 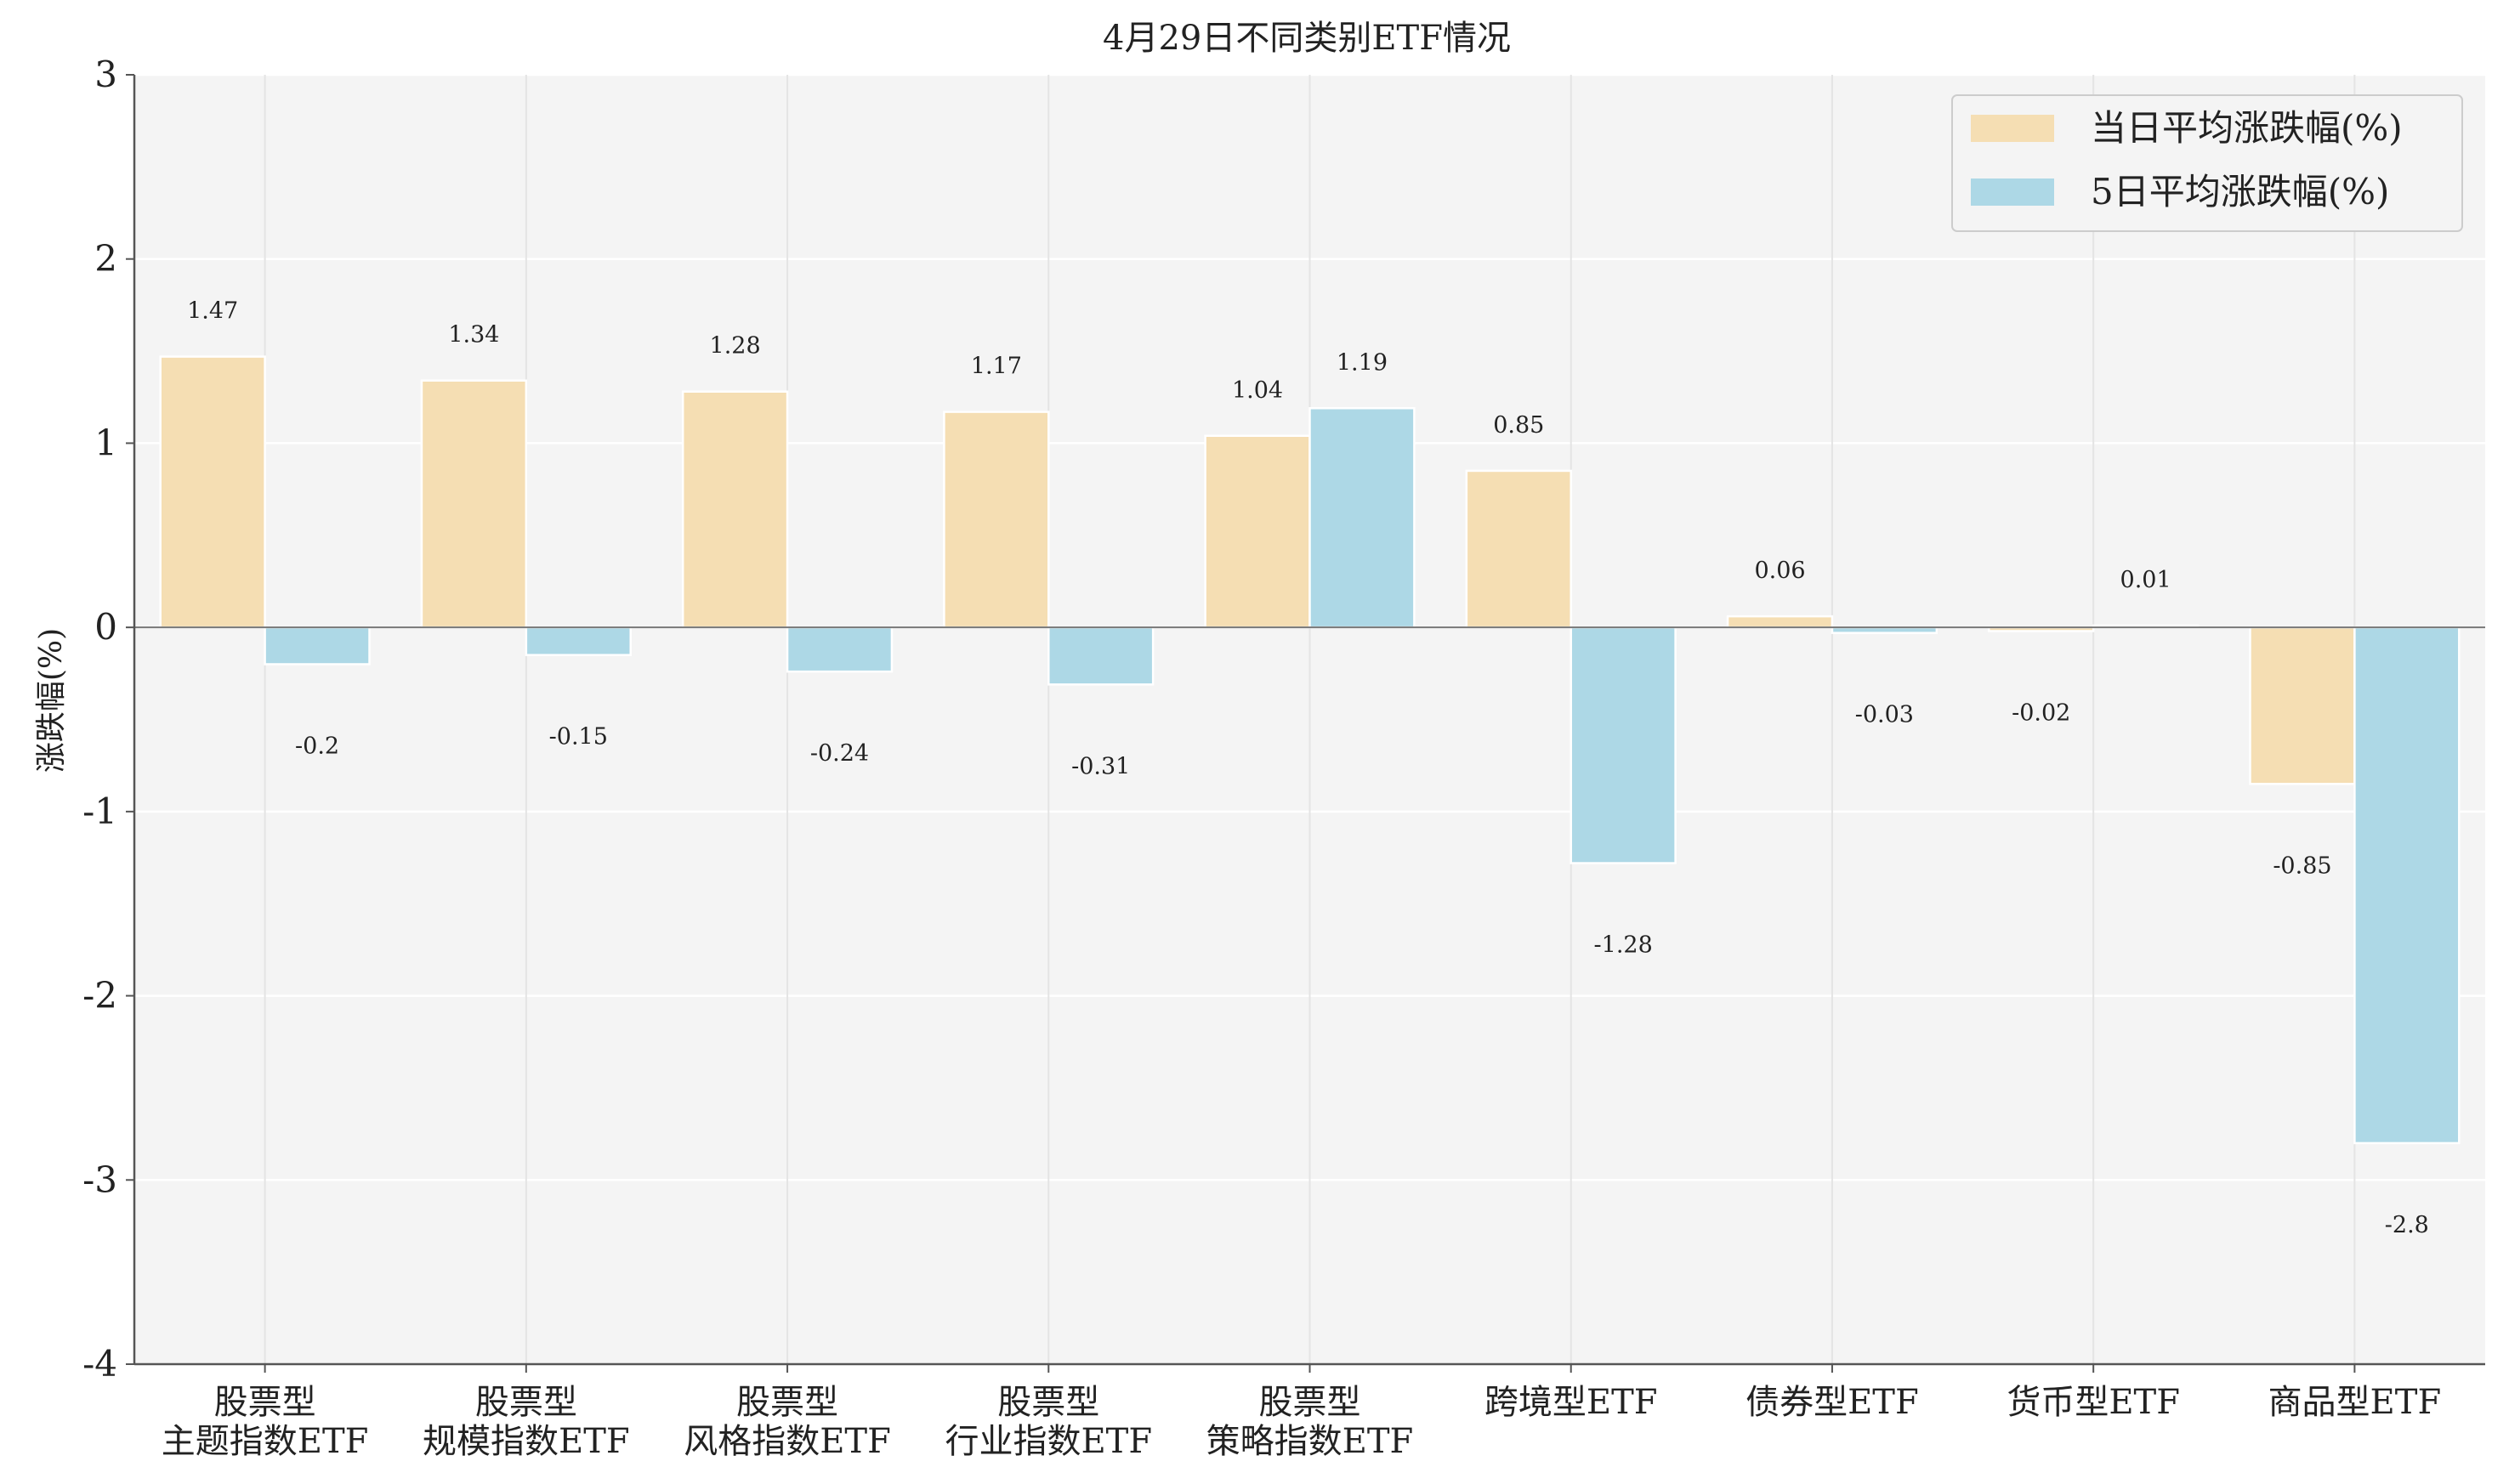 What do you see at coordinates (1257, 390) in the screenshot?
I see `data-label-daily: 1.04` at bounding box center [1257, 390].